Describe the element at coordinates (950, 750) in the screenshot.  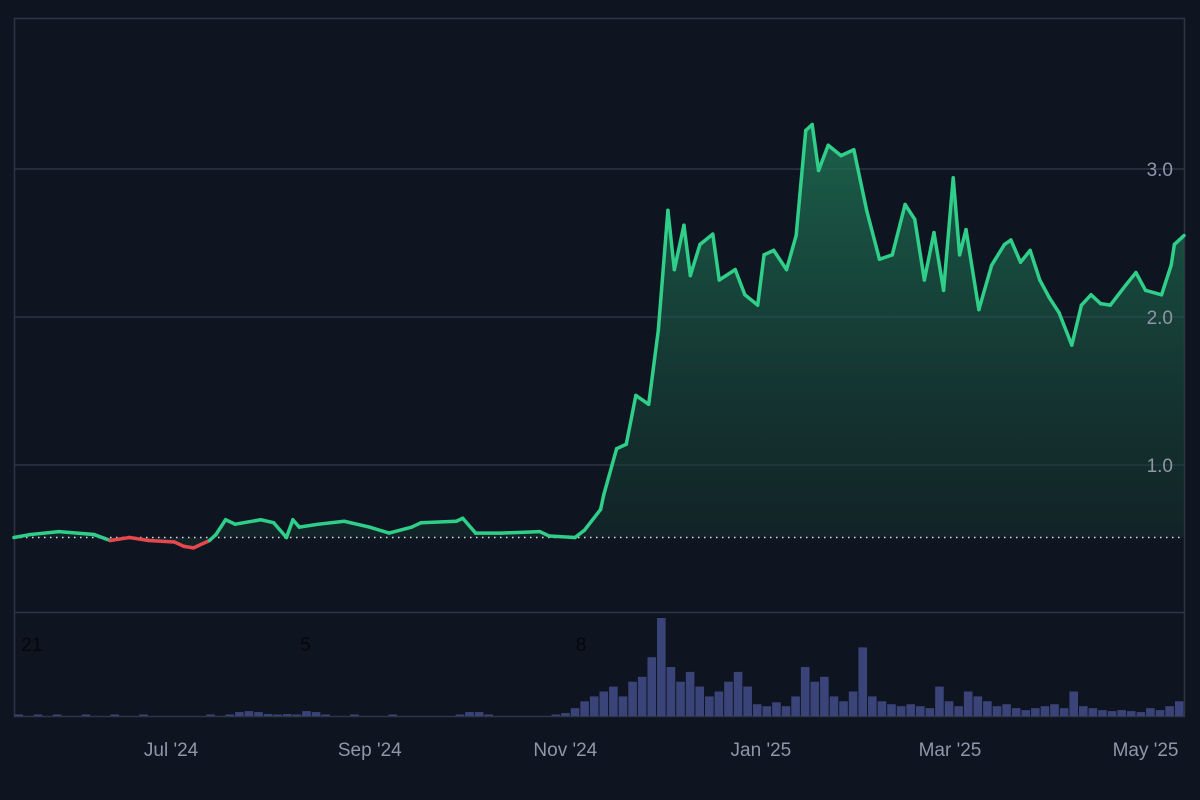
I see `x-tick-label: Mar '25` at that location.